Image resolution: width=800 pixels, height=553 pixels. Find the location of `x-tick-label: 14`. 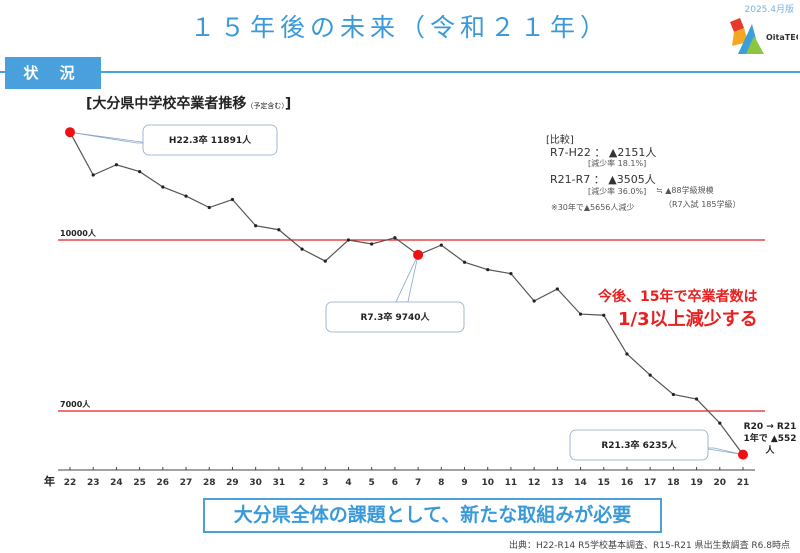

x-tick-label: 14 is located at coordinates (580, 483).